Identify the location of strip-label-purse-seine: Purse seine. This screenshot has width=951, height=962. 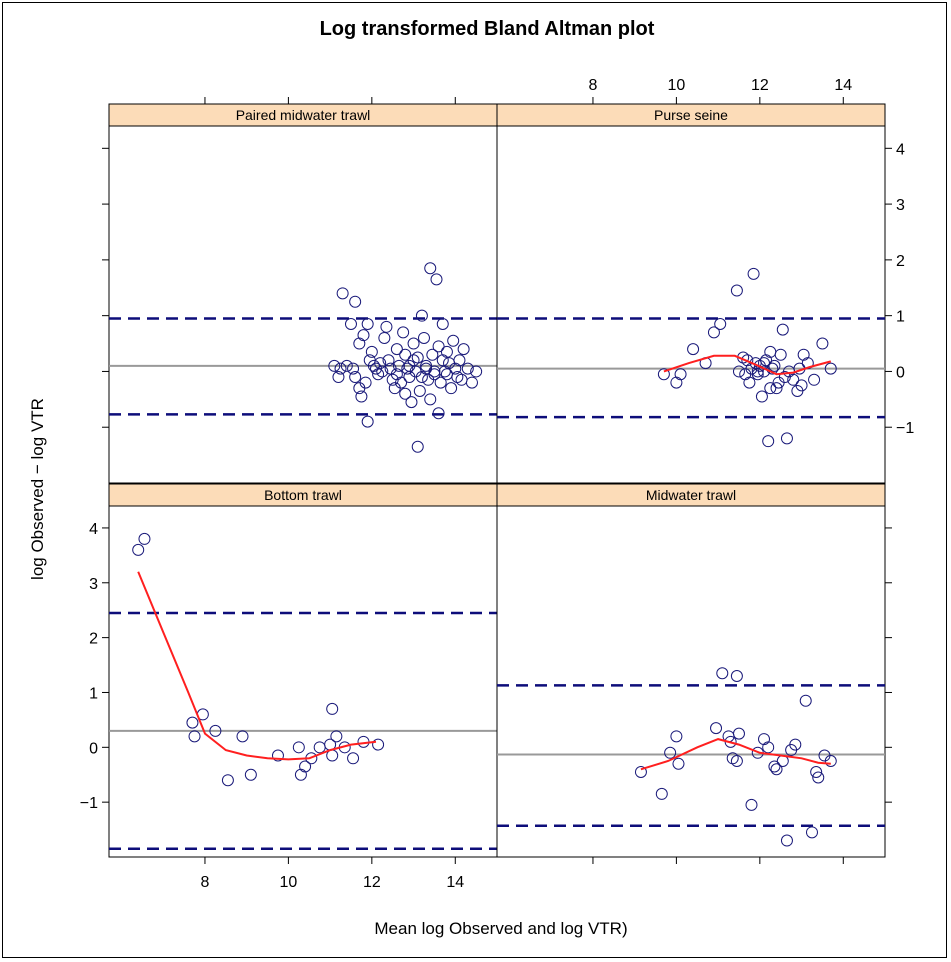
(691, 115).